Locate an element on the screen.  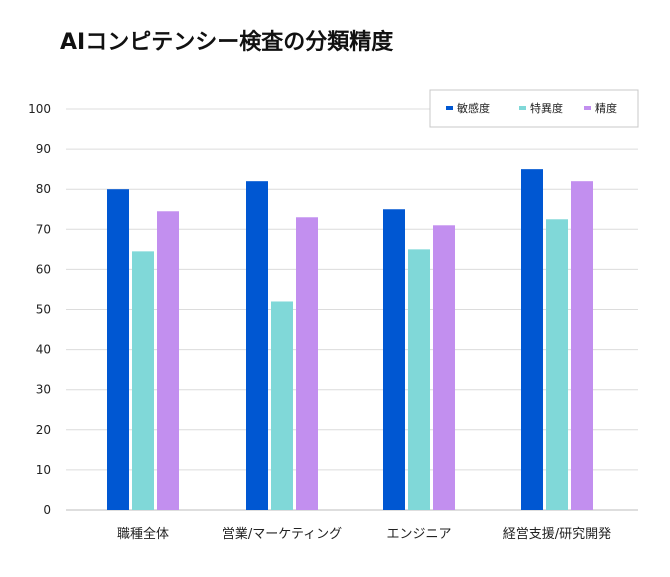
y-tick-label: 50 is located at coordinates (43, 310).